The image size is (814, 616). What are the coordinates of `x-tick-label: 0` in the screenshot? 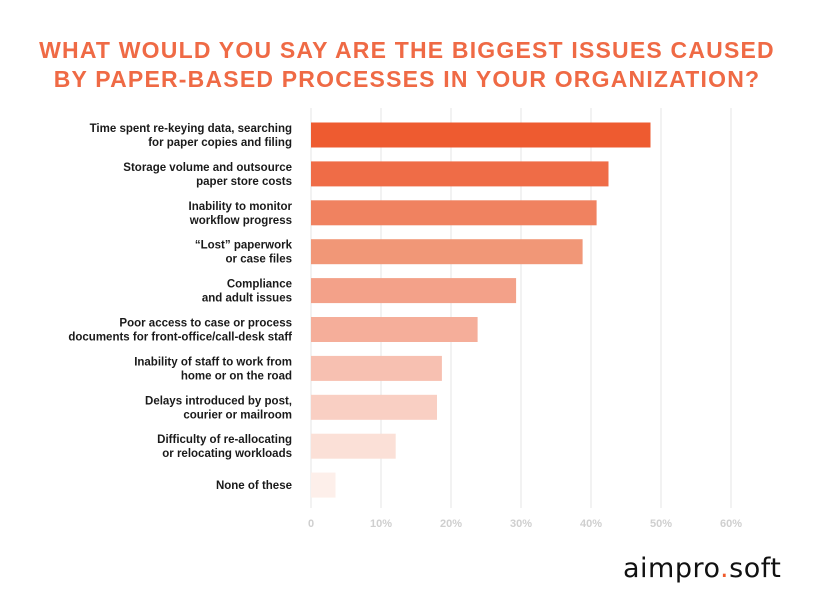 It's located at (311, 524).